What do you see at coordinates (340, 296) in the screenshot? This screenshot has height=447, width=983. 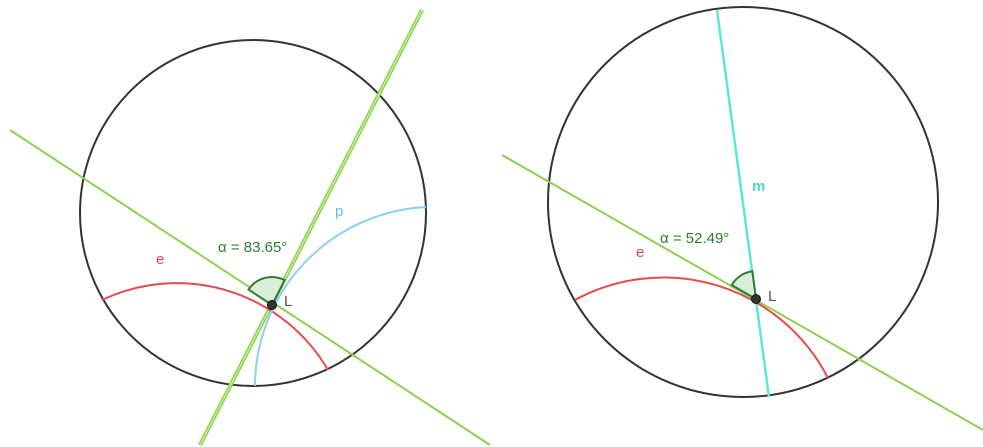 I see `arc-p` at bounding box center [340, 296].